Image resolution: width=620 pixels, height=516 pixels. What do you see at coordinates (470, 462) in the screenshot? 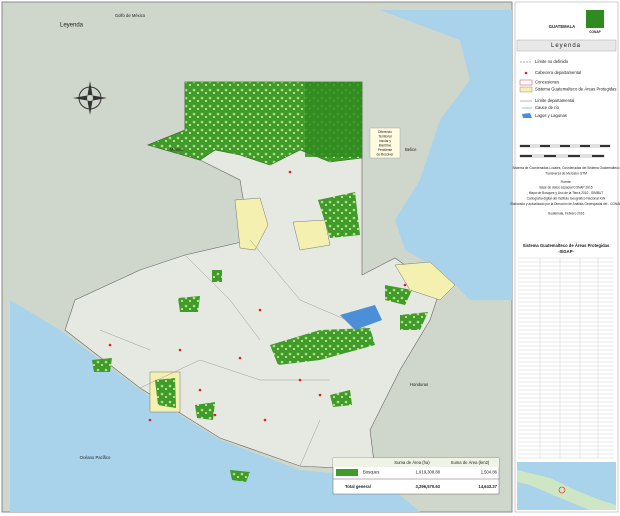
I see `table-header: Suma de Área (km2)` at bounding box center [470, 462].